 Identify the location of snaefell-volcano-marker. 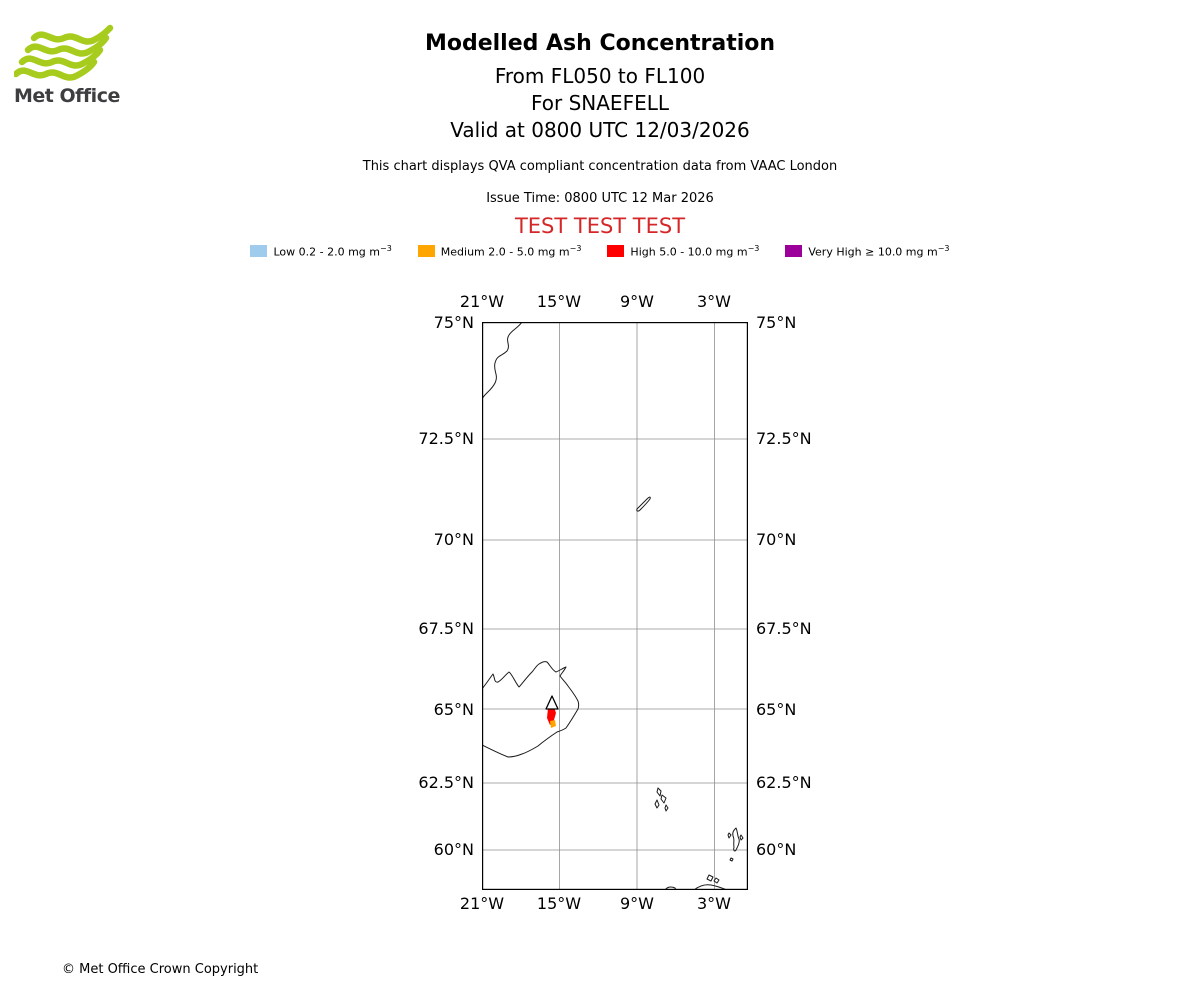
(552, 702).